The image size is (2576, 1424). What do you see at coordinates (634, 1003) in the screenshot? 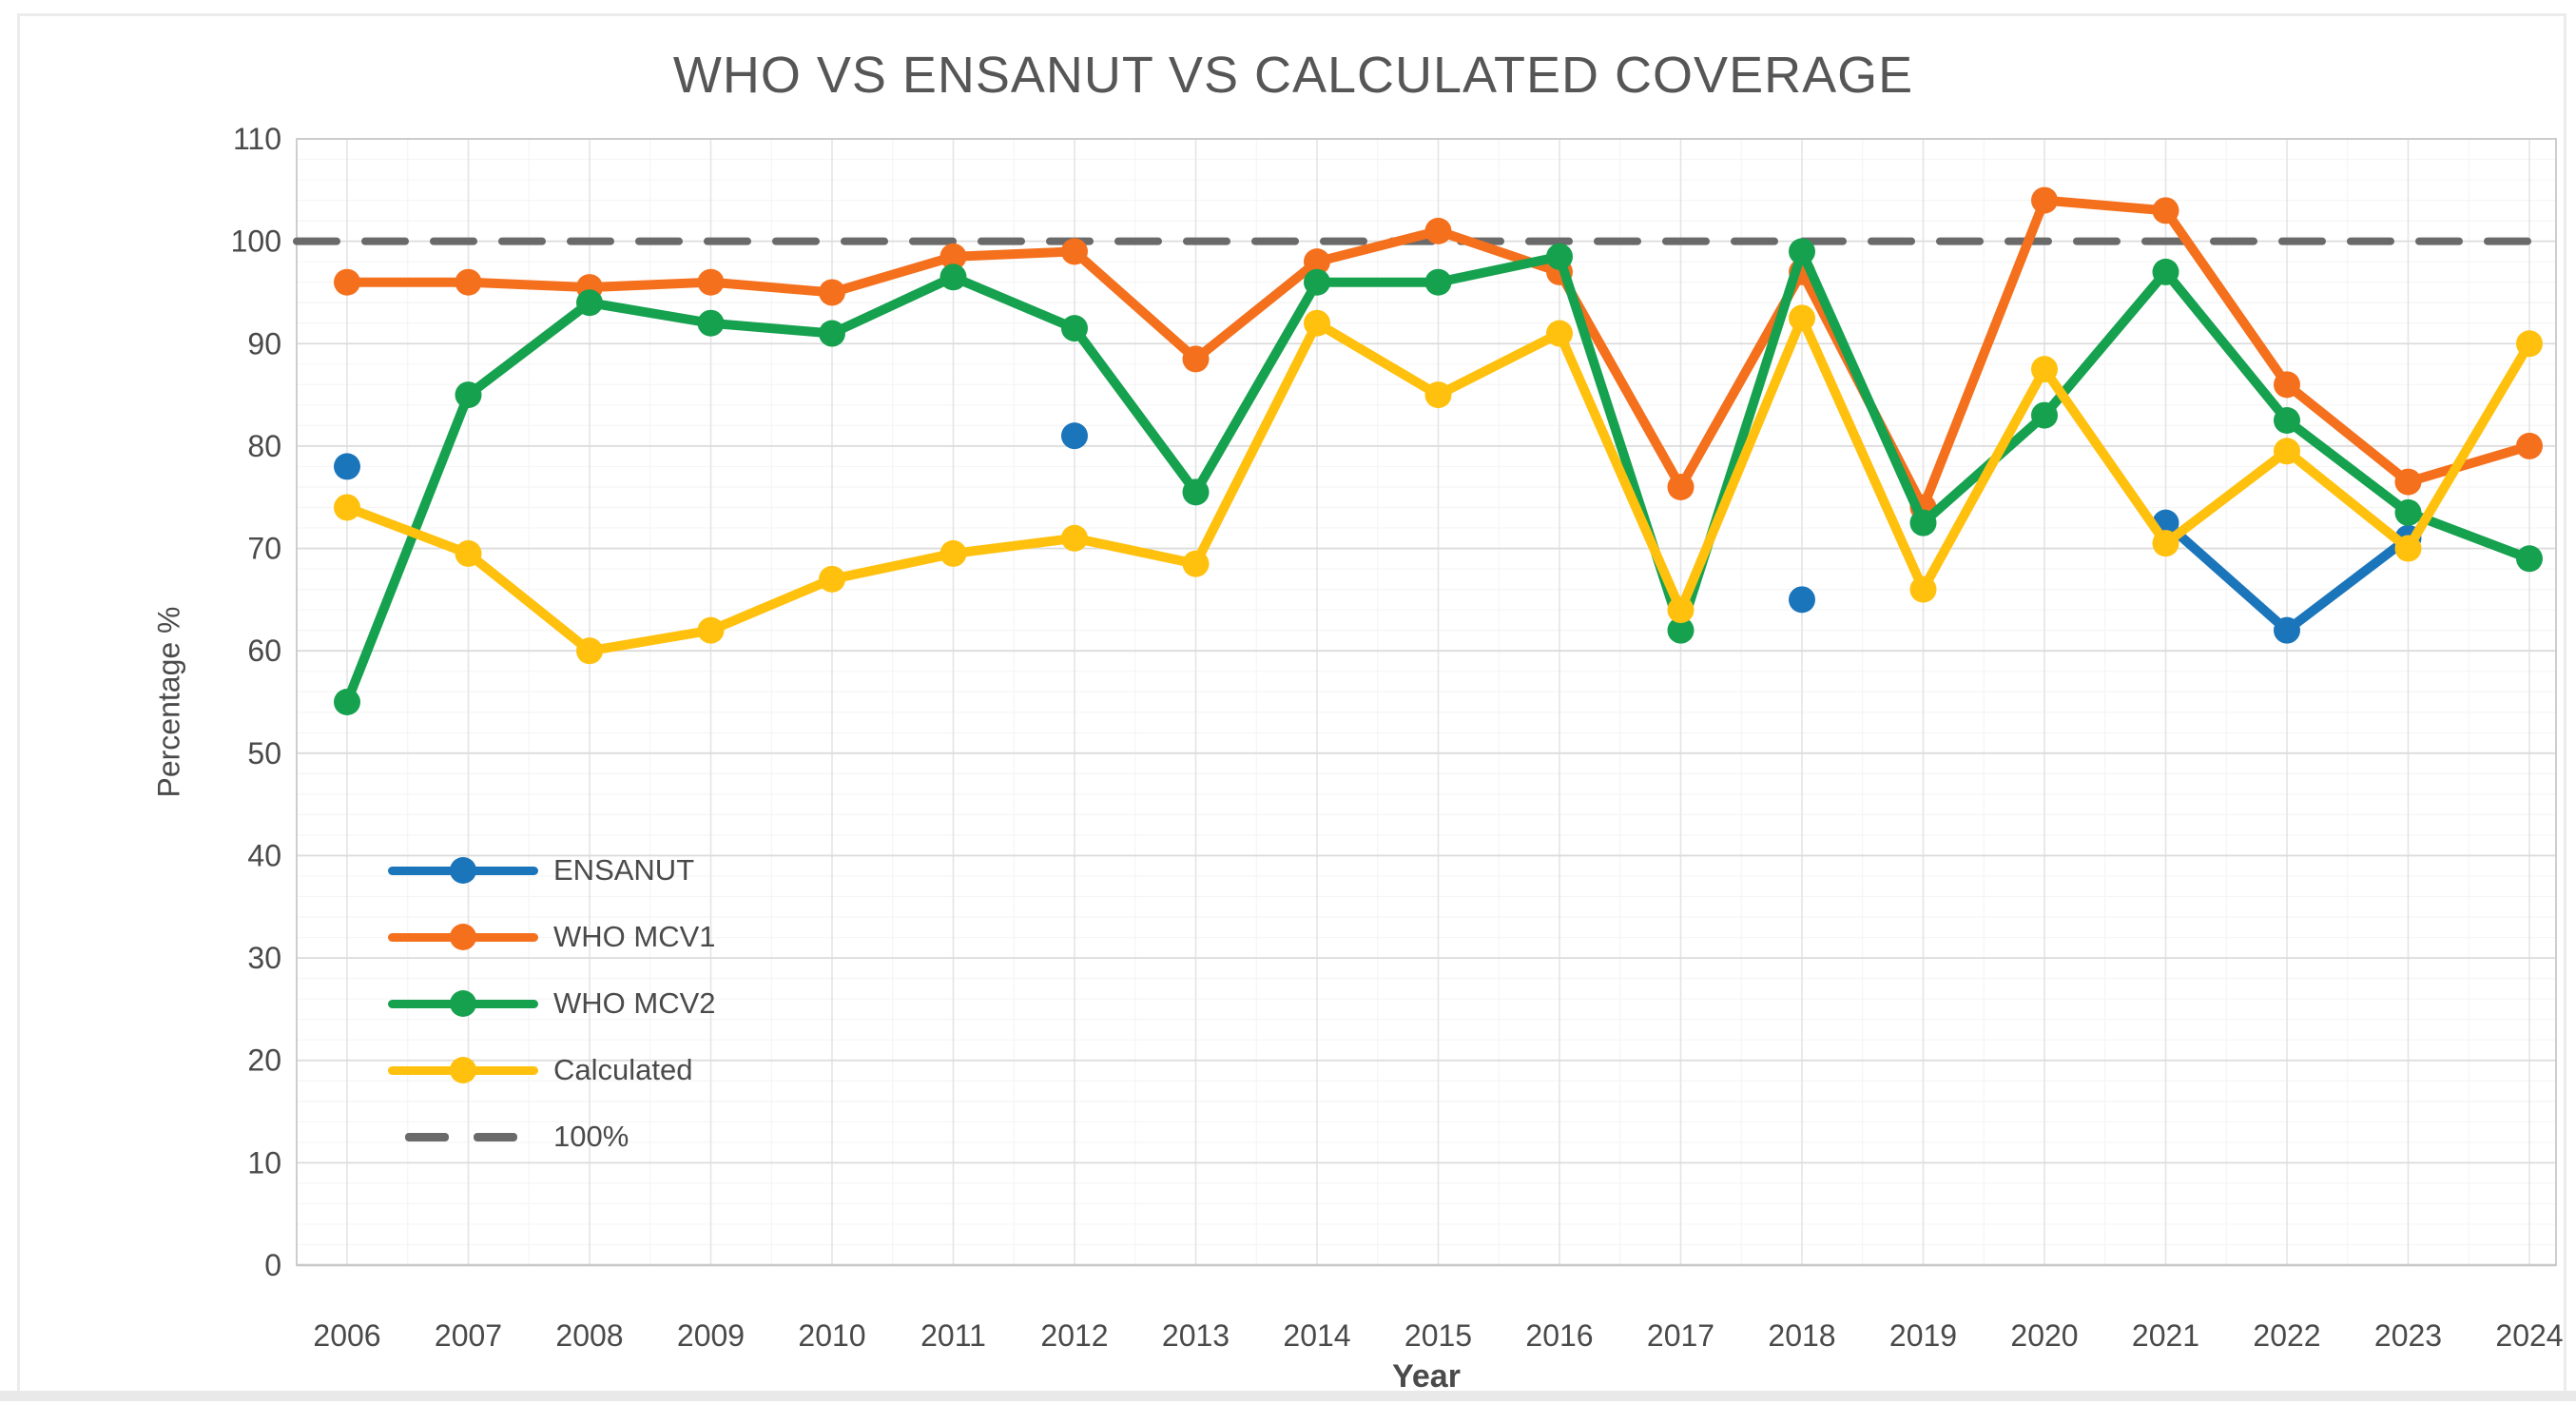
I see `legend-label: WHO MCV2` at bounding box center [634, 1003].